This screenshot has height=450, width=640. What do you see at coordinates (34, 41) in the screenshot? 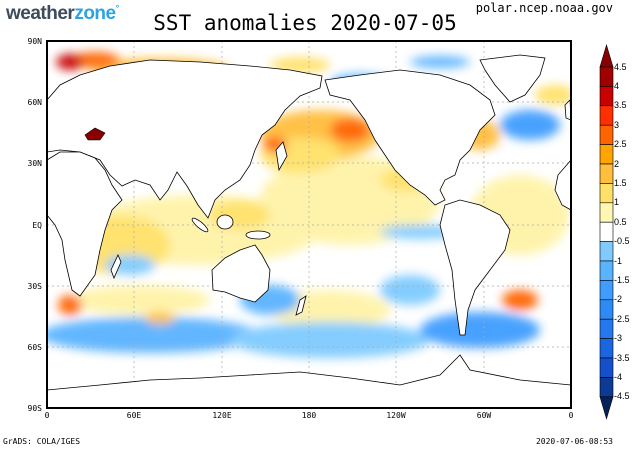
I see `lat-label: 90N` at bounding box center [34, 41].